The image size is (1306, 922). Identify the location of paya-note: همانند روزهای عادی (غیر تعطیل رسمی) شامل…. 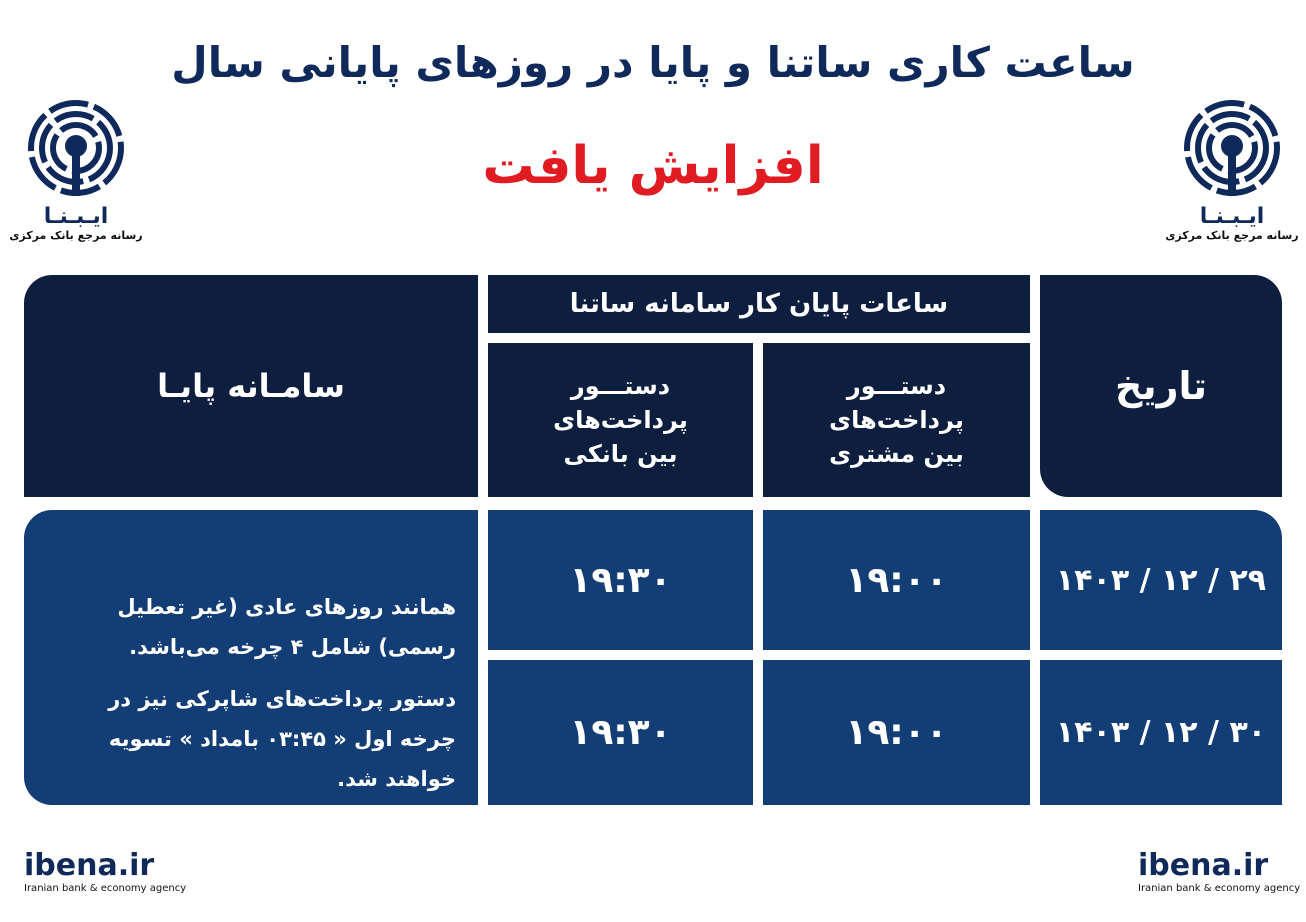
(286, 627).